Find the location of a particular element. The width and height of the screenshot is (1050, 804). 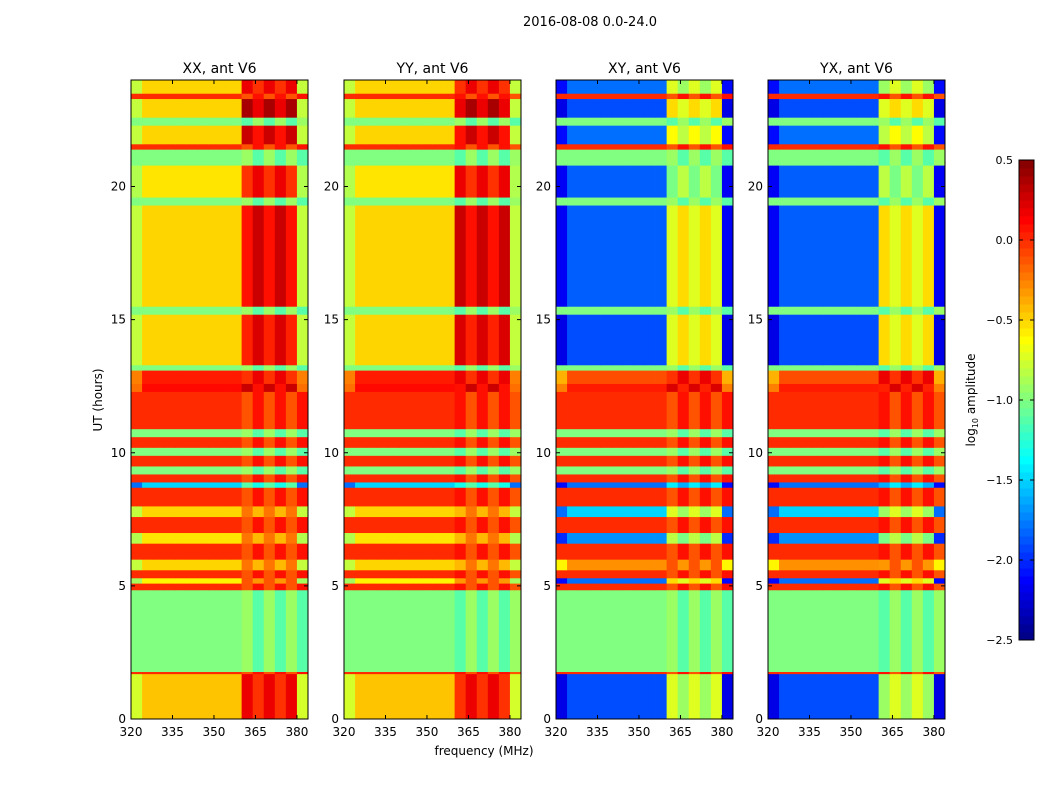

x-tick-label: 350 is located at coordinates (639, 732).